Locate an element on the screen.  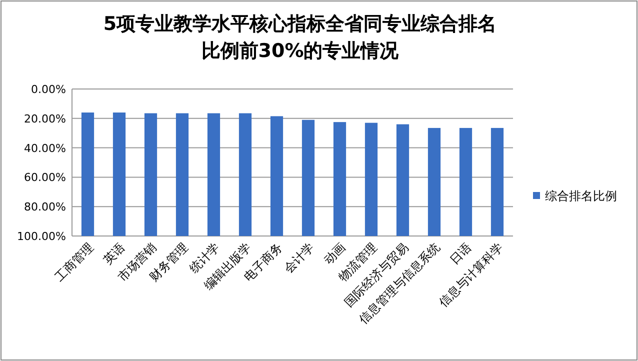
y-tick-label: 0.00% is located at coordinates (48, 89).